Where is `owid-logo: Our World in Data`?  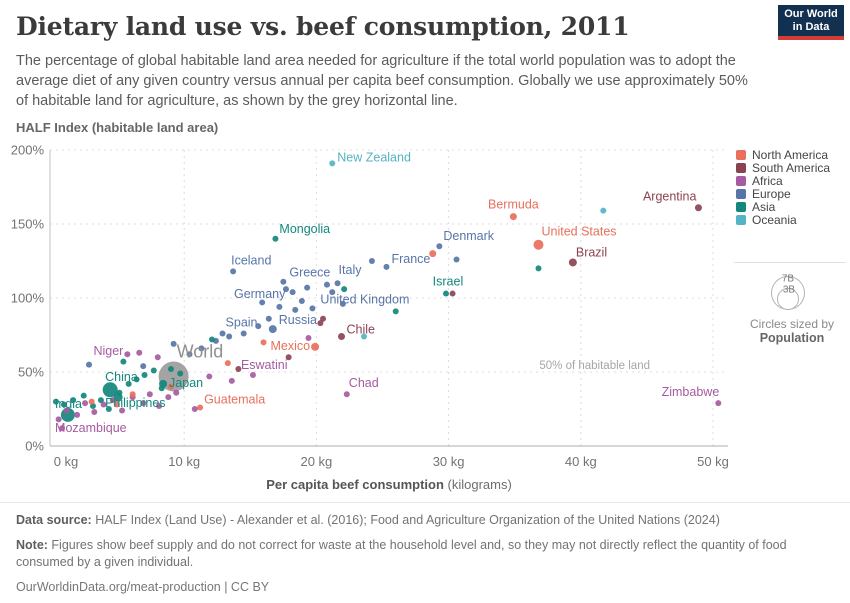
owid-logo: Our World in Data is located at coordinates (811, 22).